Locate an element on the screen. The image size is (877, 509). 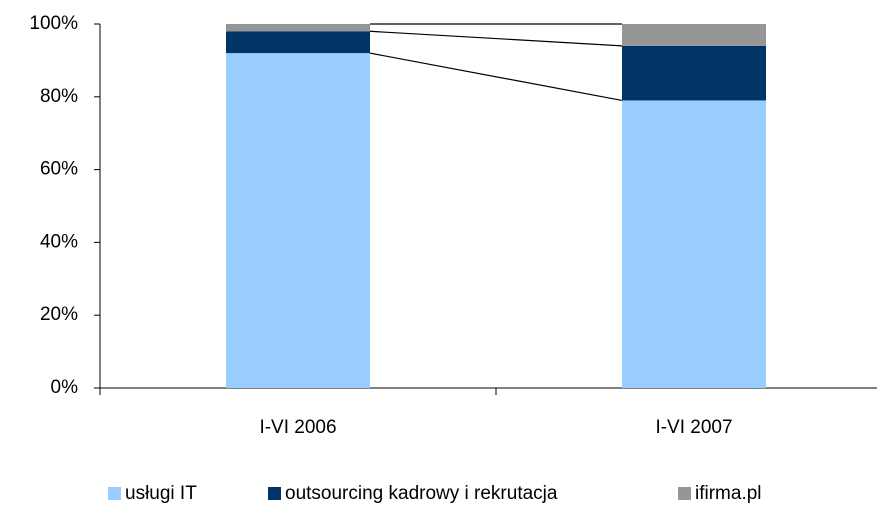
y-tick-label: 60% is located at coordinates (59, 169).